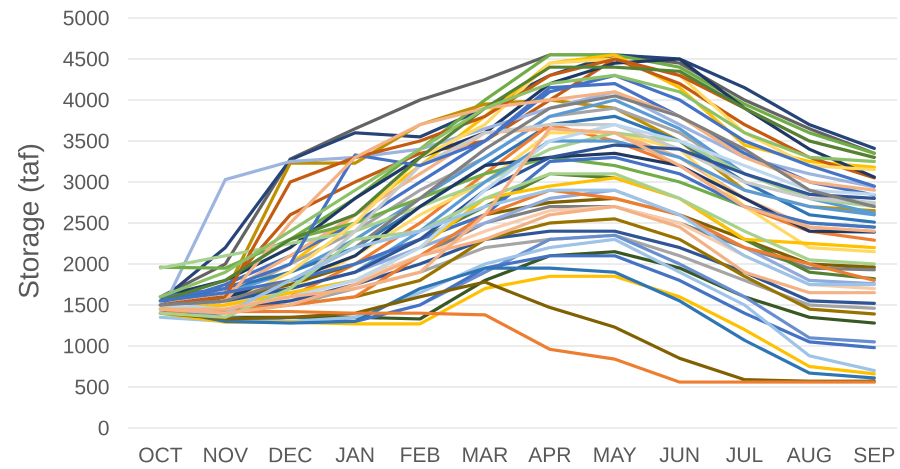 This screenshot has height=469, width=900. What do you see at coordinates (160, 455) in the screenshot?
I see `x-tick-label: OCT` at bounding box center [160, 455].